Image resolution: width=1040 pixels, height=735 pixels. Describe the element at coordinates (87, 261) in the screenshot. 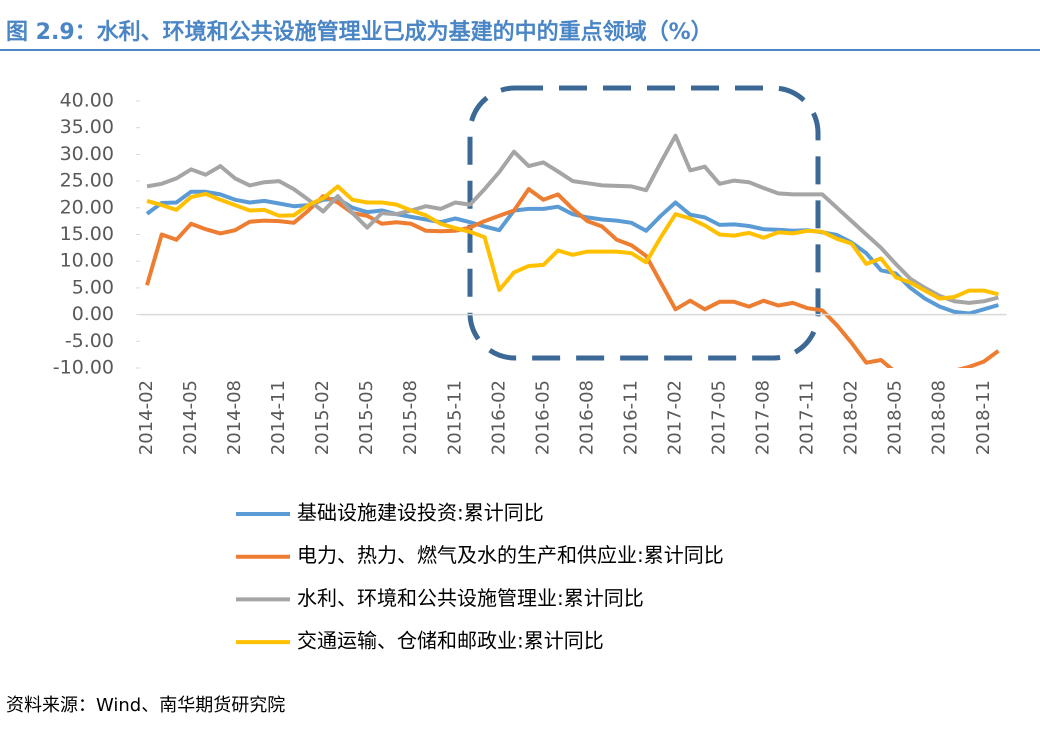

I see `y-tick-label: 10.00` at that location.